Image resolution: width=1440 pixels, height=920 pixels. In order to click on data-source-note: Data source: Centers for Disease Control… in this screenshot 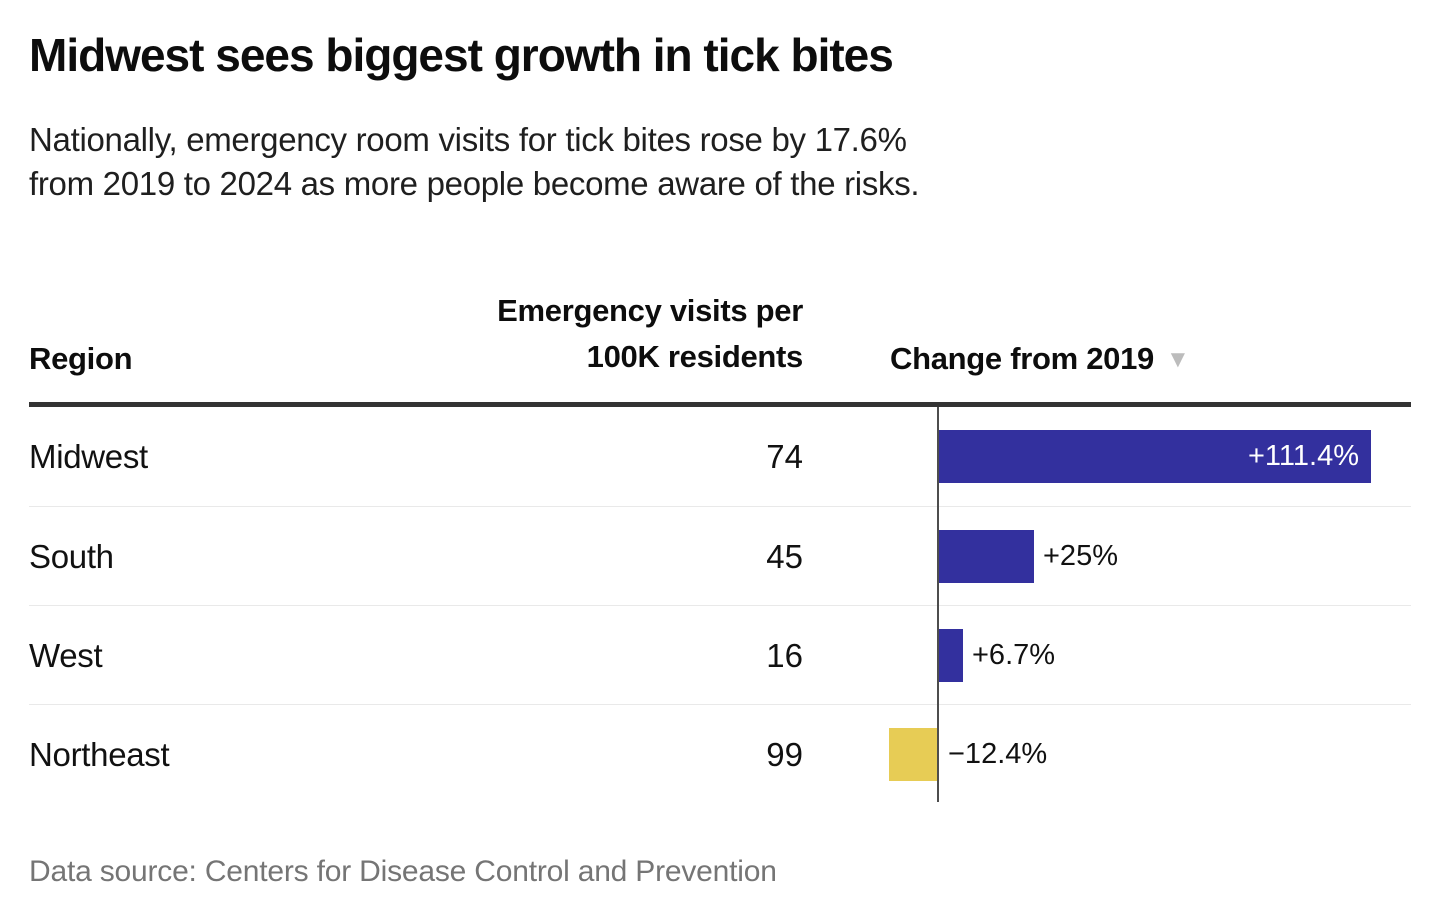, I will do `click(403, 871)`.